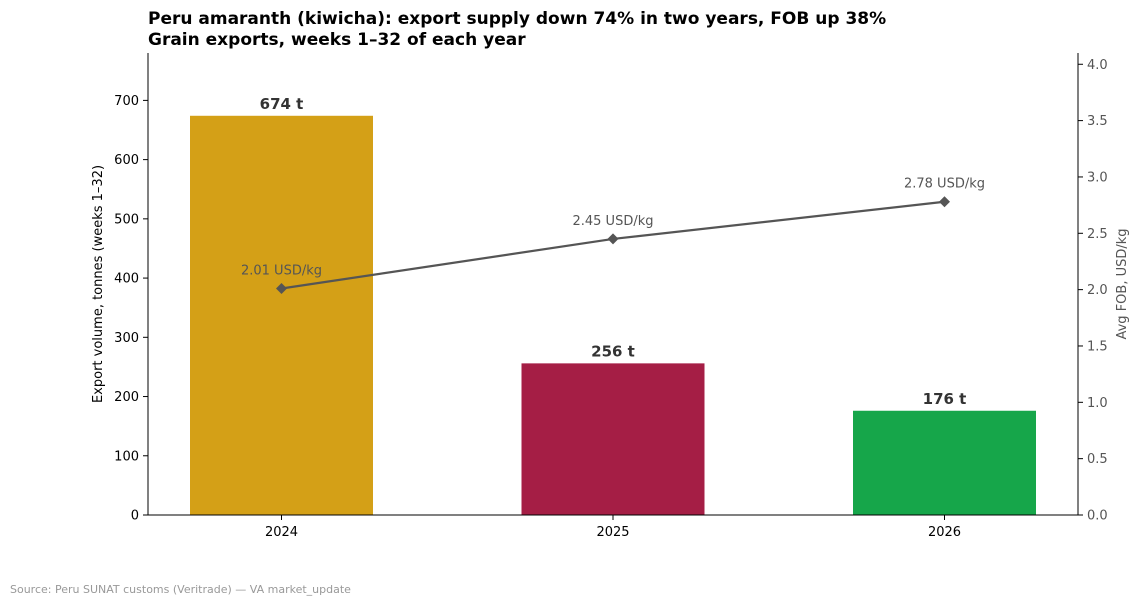  What do you see at coordinates (944, 202) in the screenshot?
I see `fob-point-2026` at bounding box center [944, 202].